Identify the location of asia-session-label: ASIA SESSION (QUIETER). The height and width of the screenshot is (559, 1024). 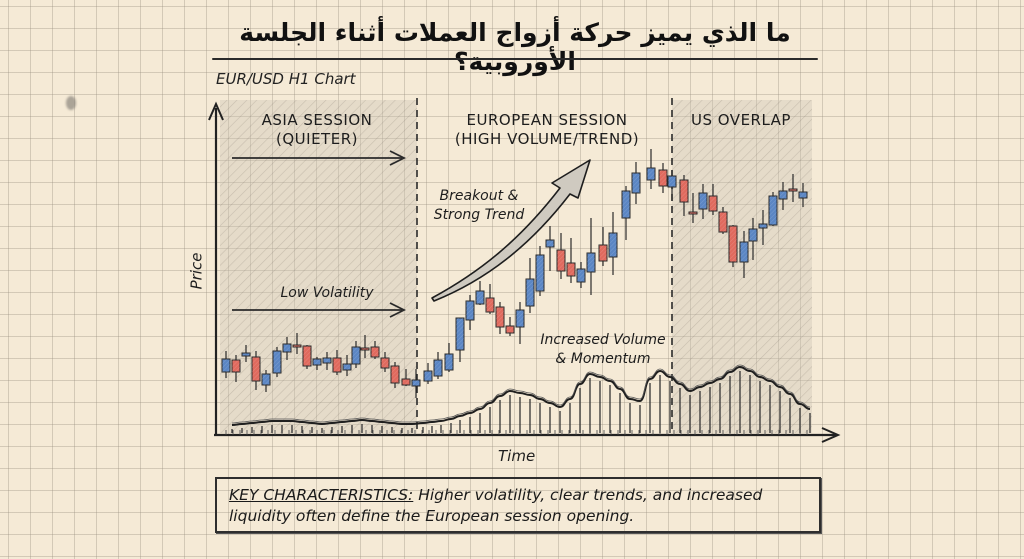
(317, 130).